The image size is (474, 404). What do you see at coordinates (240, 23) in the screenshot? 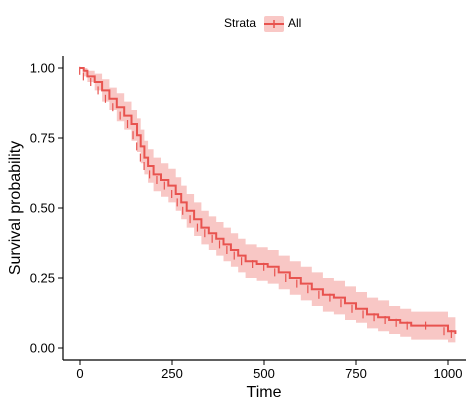
I see `legend-title: Strata` at bounding box center [240, 23].